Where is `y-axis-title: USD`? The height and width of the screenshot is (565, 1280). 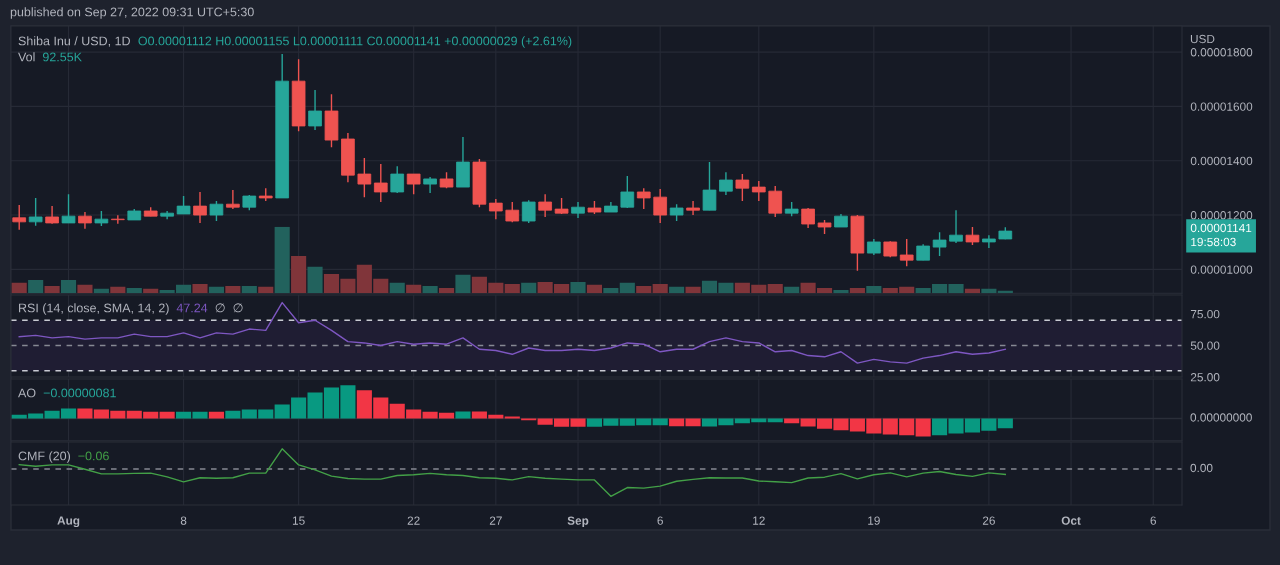 y-axis-title: USD is located at coordinates (1202, 39).